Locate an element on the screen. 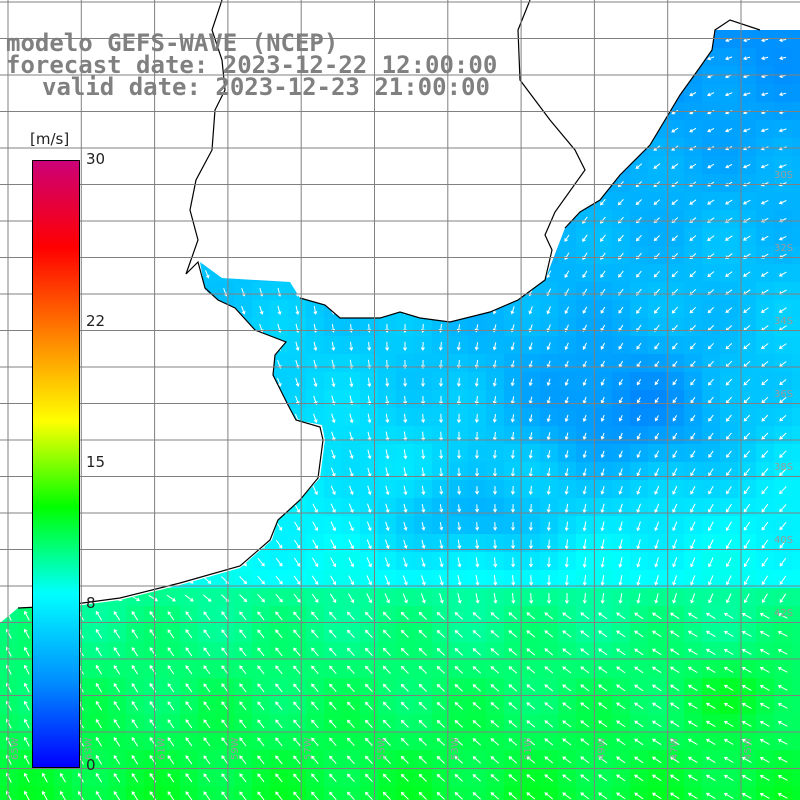 The width and height of the screenshot is (800, 800). latitude-label: 30S is located at coordinates (783, 175).